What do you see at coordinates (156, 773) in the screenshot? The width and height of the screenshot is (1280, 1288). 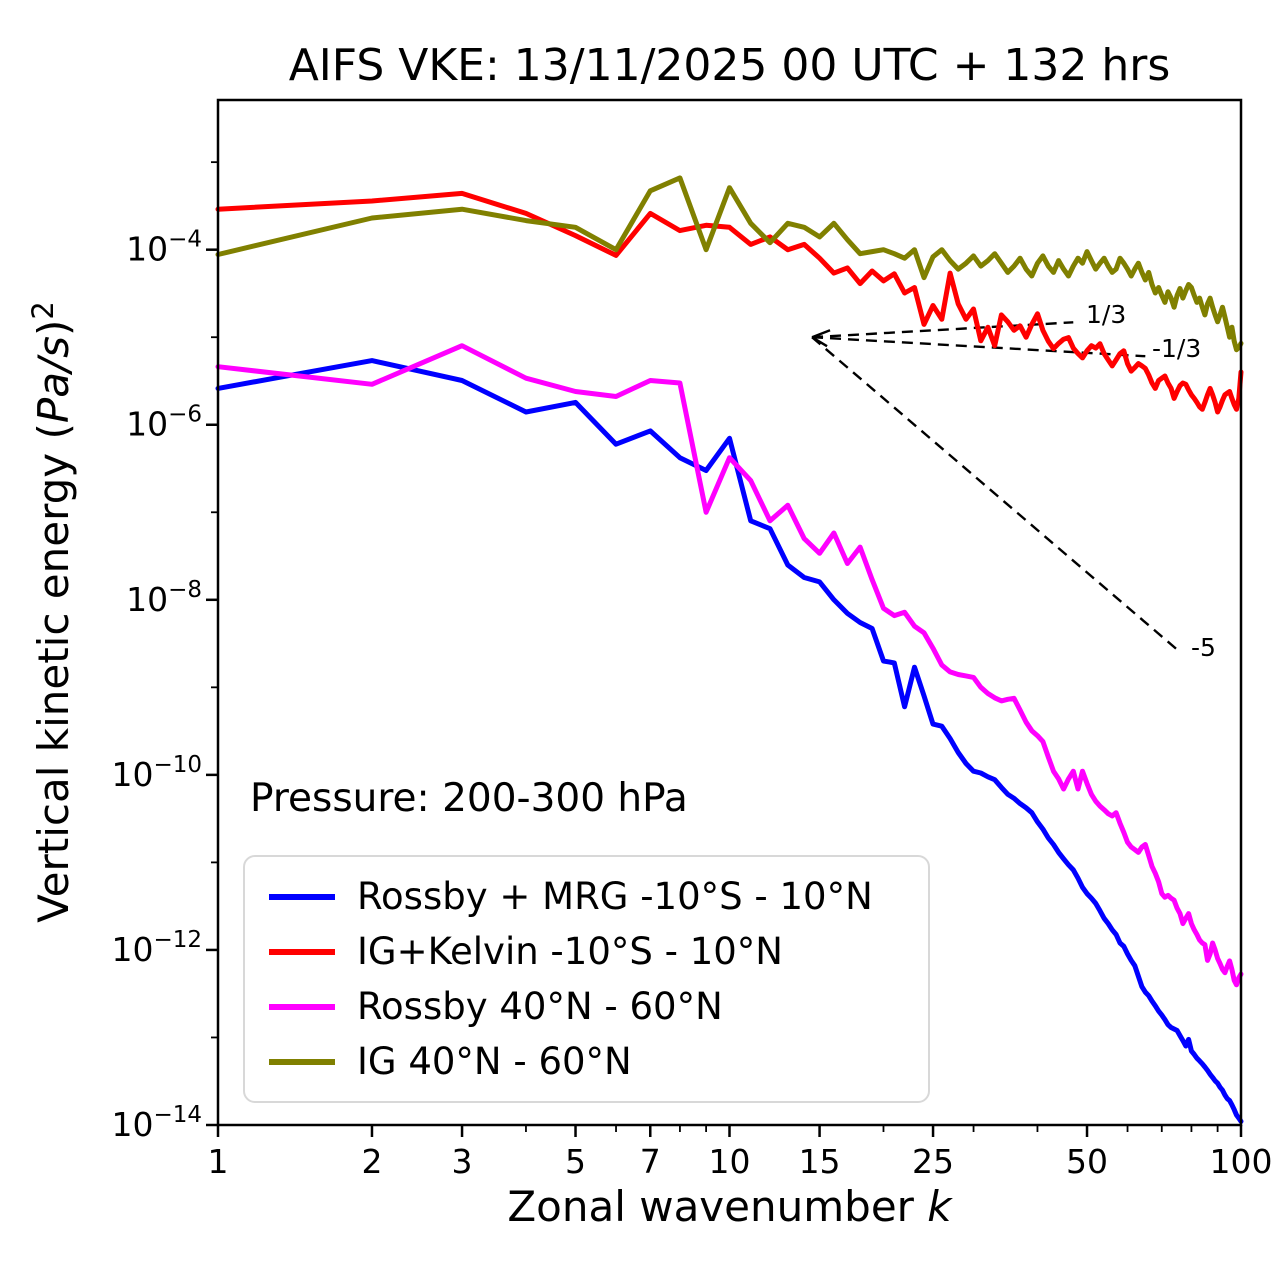 I see `y-tick-label: 10⁻¹⁰` at bounding box center [156, 773].